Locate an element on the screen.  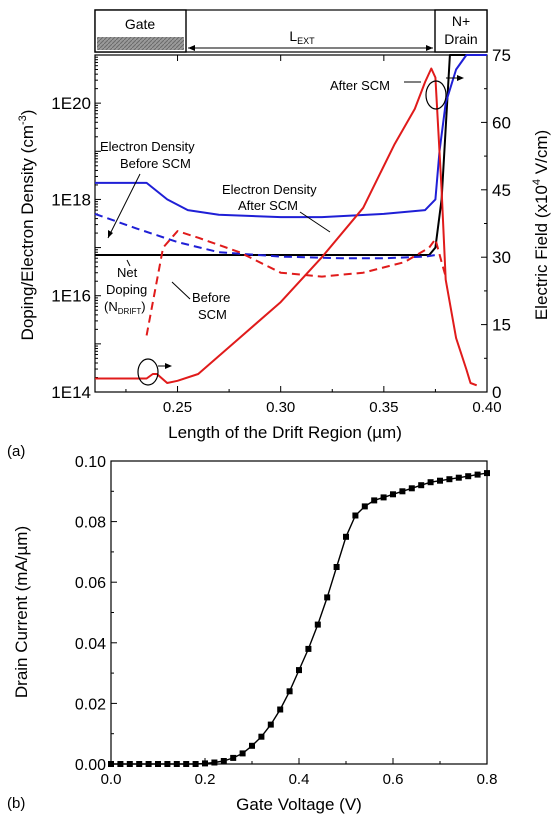
y-axis-b: 0.00 0.02 0.04 0.06 0.08 0.10 is located at coordinates (96, 614).